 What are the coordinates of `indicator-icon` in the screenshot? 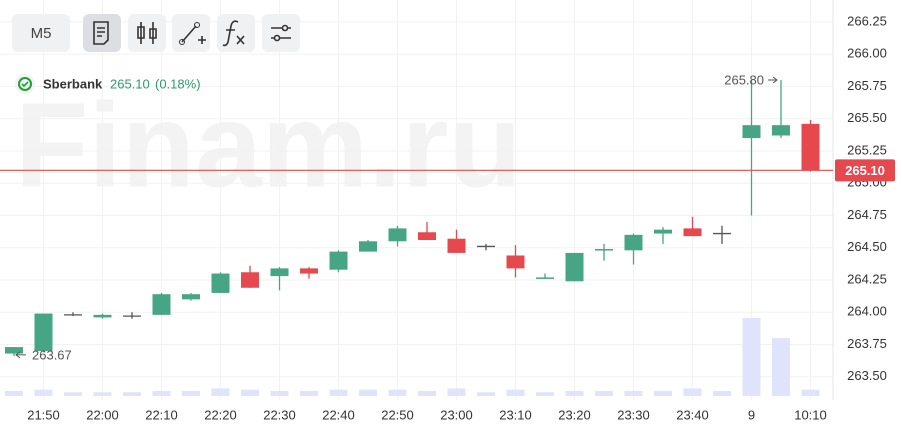 It's located at (233, 33).